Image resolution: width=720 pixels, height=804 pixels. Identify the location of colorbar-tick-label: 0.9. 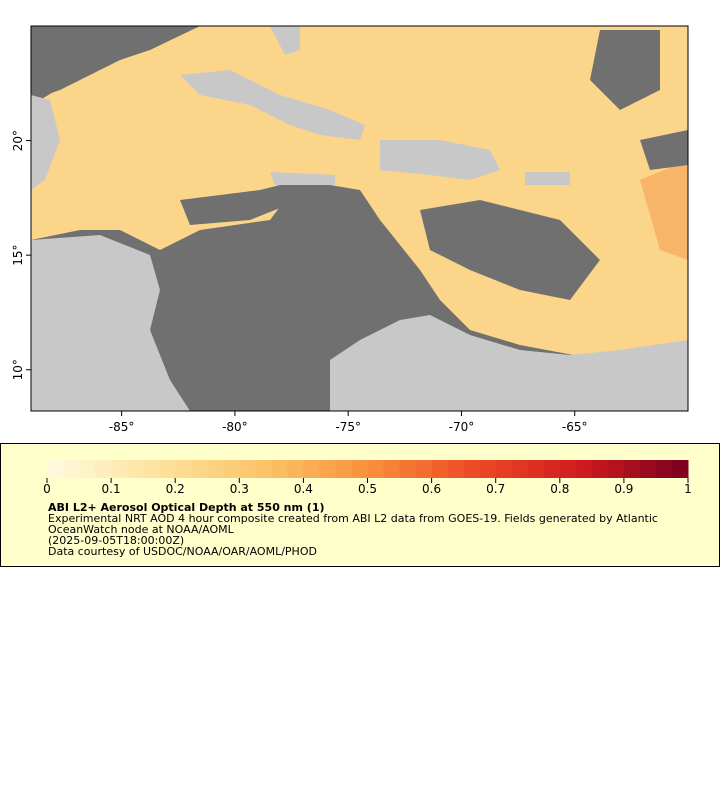
(623, 489).